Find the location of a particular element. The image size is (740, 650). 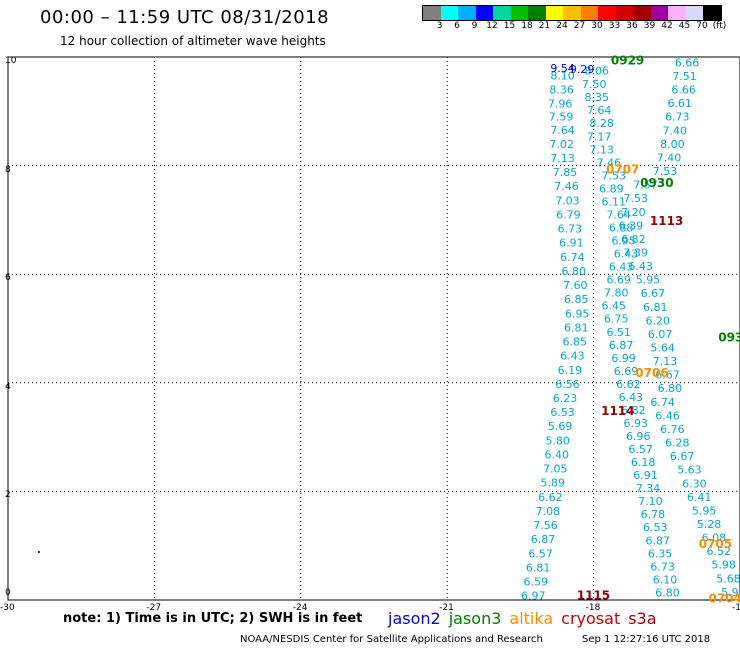

swh-value: 6.46 is located at coordinates (667, 415).